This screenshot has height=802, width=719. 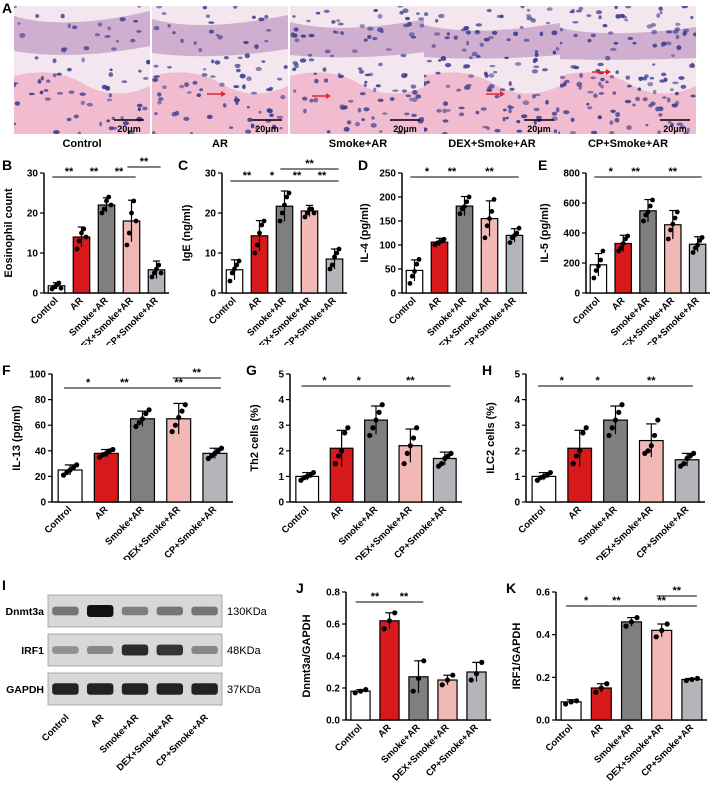 I want to click on y-tick-label: 40, so click(x=41, y=451).